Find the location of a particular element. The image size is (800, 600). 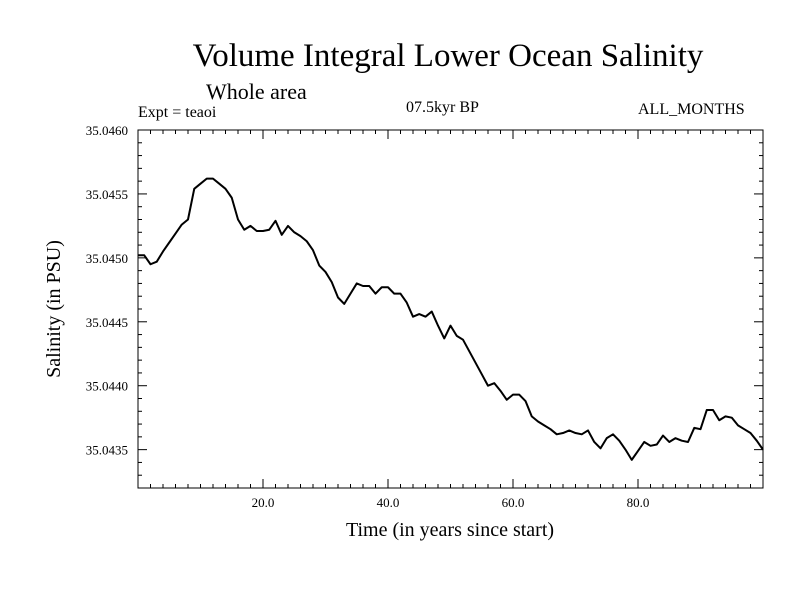

y-tick-label: 35.0460 is located at coordinates (107, 130).